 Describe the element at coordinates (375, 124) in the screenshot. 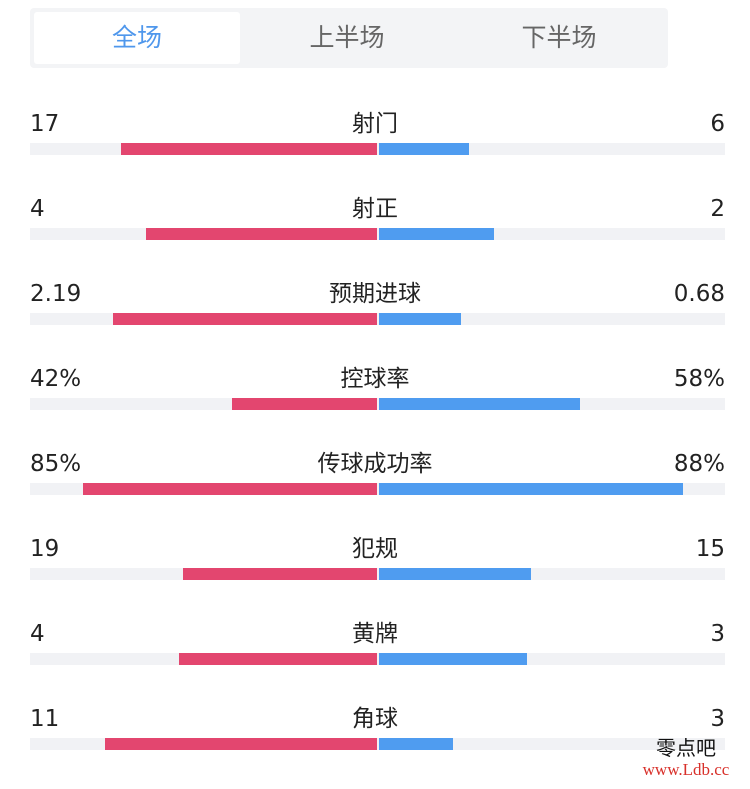

I see `stat-label: 射门` at that location.